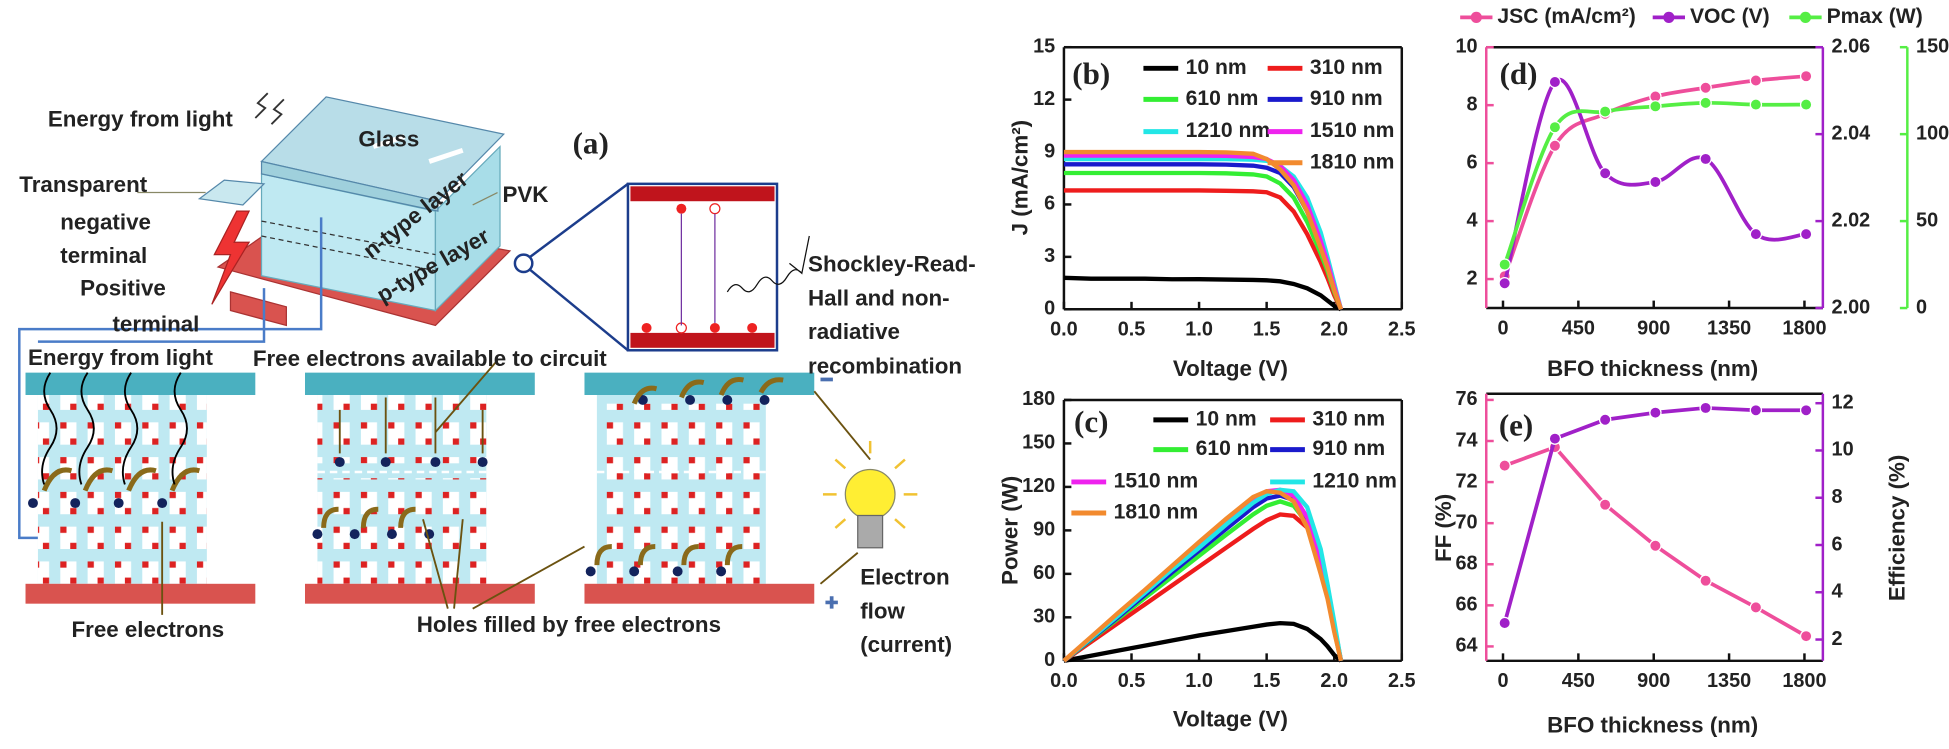 The height and width of the screenshot is (749, 1949). What do you see at coordinates (1049, 660) in the screenshot?
I see `y-tick-label: 0` at bounding box center [1049, 660].